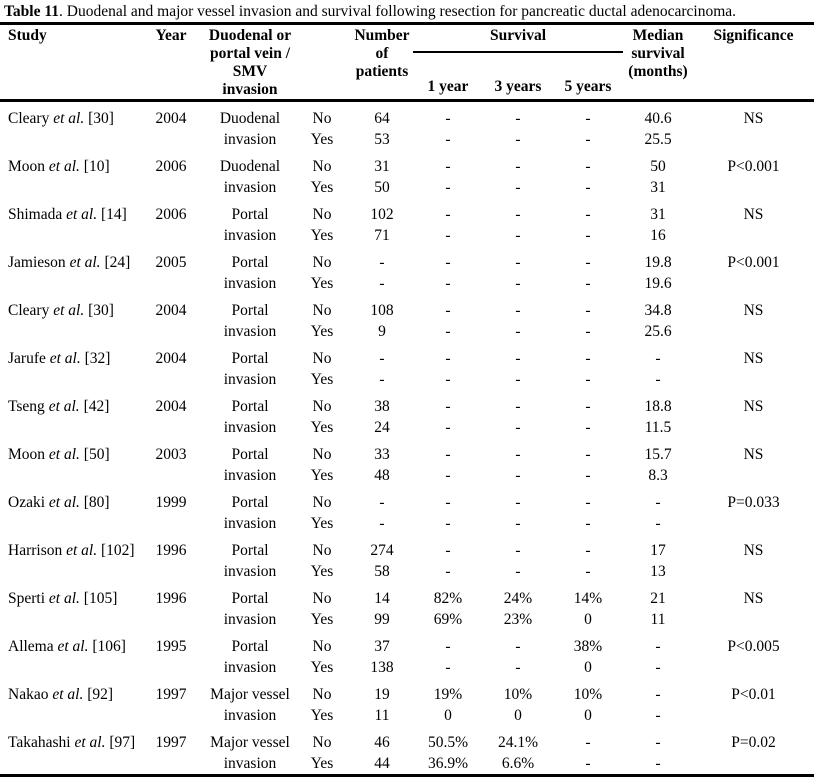  Describe the element at coordinates (35, 214) in the screenshot. I see `study-name: Shimada` at that location.